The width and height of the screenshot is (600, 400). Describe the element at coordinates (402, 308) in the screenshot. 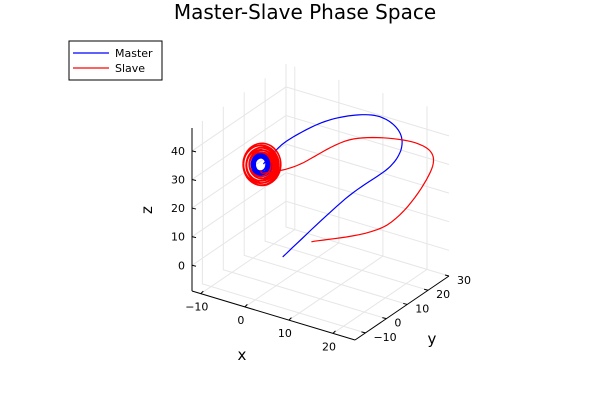

I see `y-axis-line` at that location.